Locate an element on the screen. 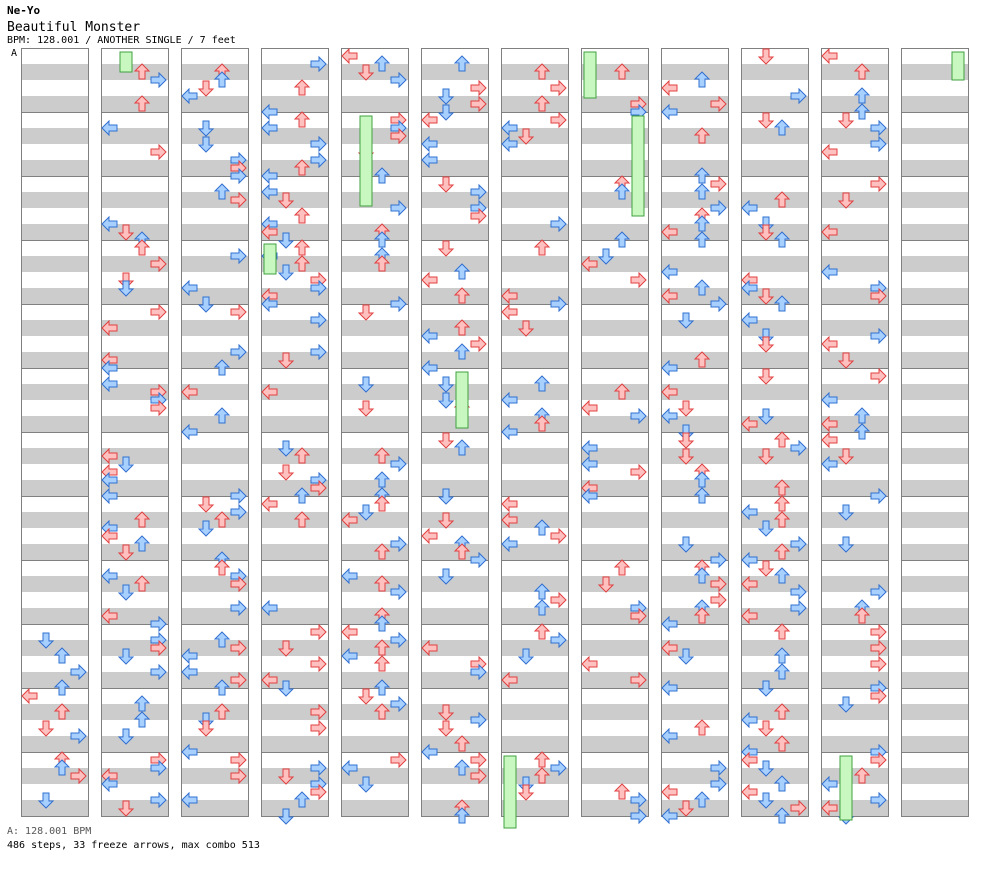 This screenshot has width=992, height=876. song-title: Beautiful Monster is located at coordinates (74, 27).